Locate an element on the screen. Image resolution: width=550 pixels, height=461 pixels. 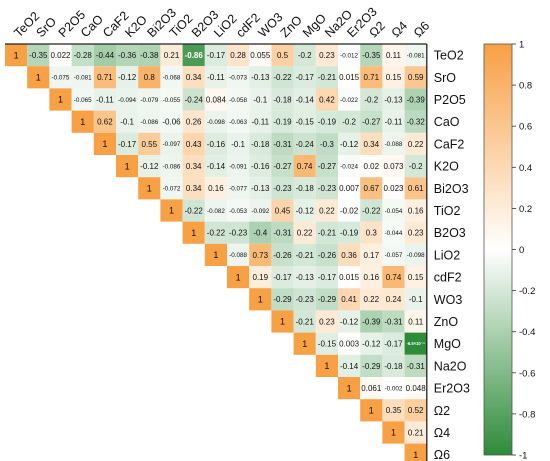
column-label-wo3: WO3 is located at coordinates (271, 25).